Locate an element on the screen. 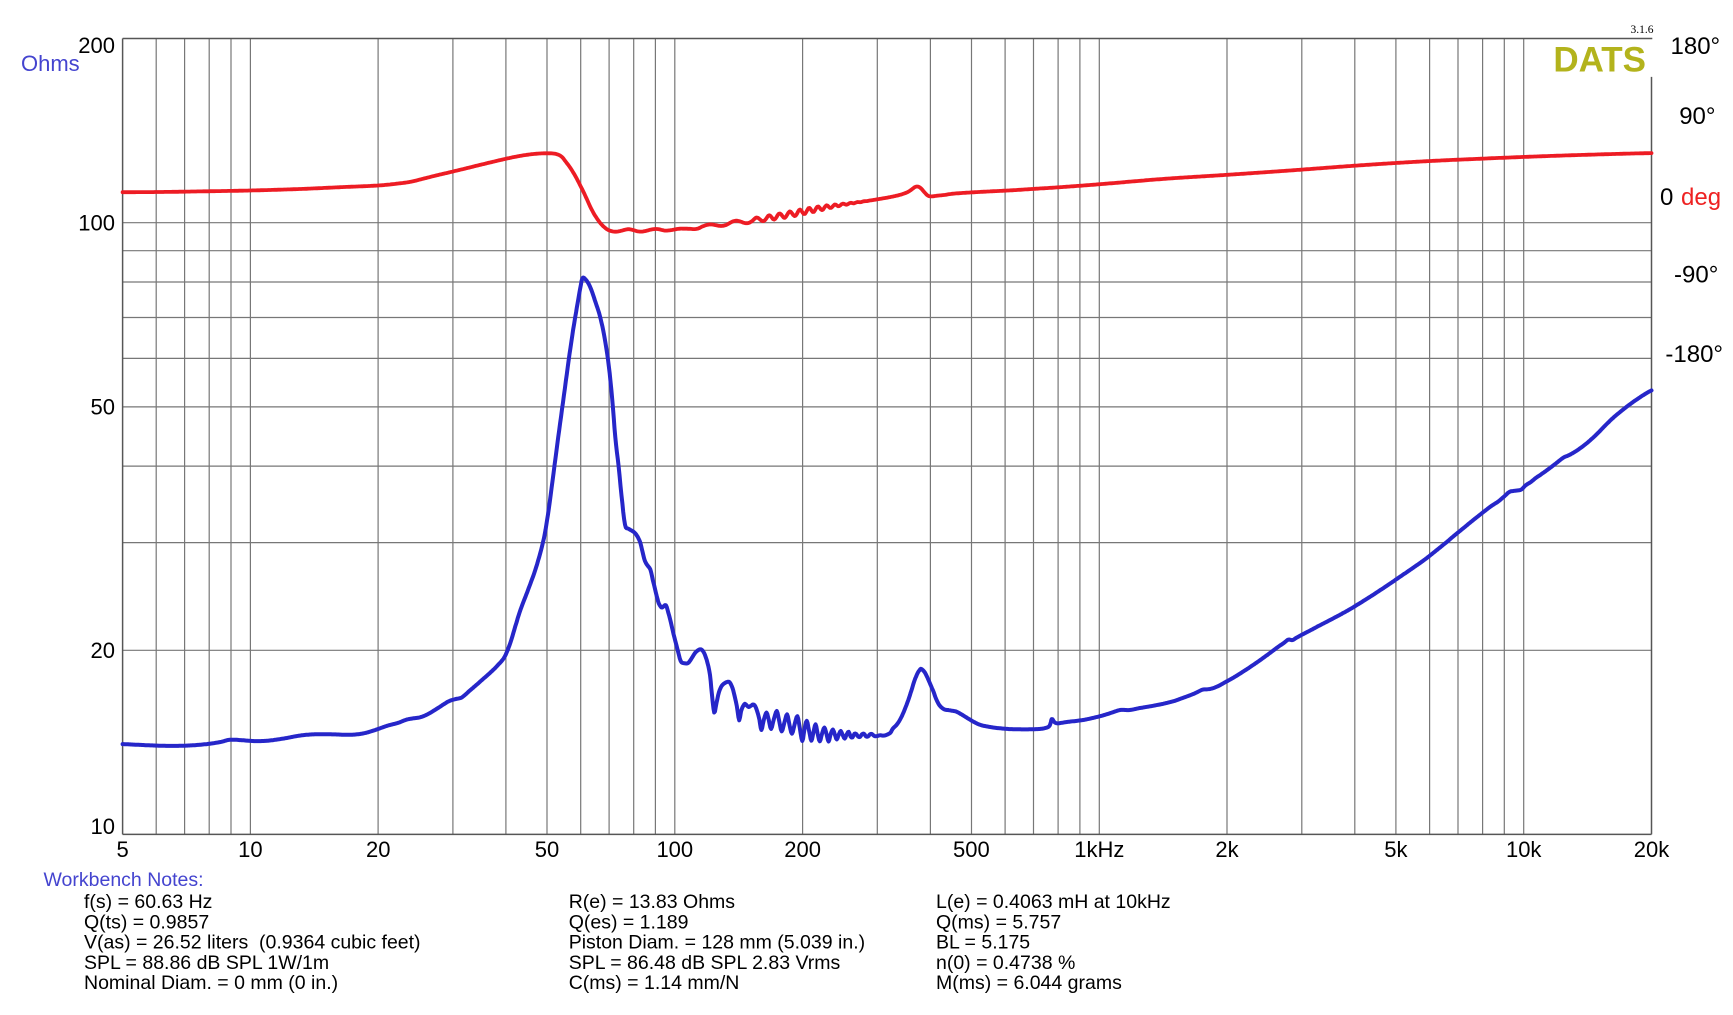  svg-text: Nominal Diam. = 0 mm (0 in.) is located at coordinates (211, 983).